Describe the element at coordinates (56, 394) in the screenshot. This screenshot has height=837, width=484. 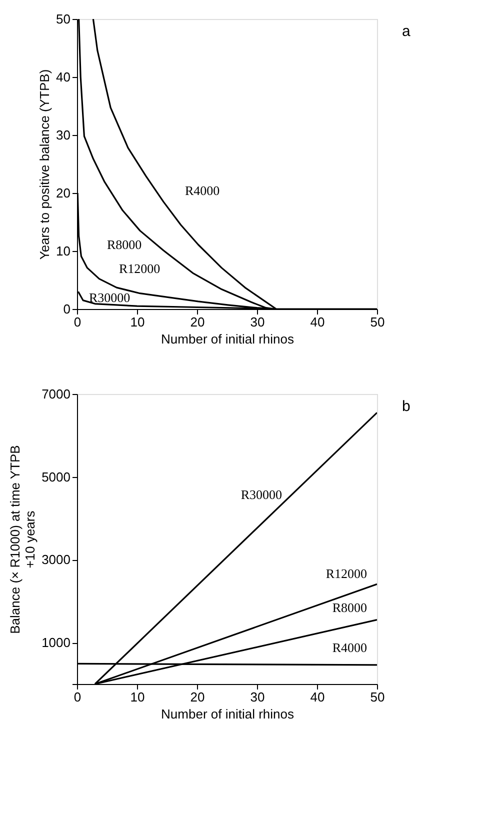
I see `y-tick-label: 7000` at that location.